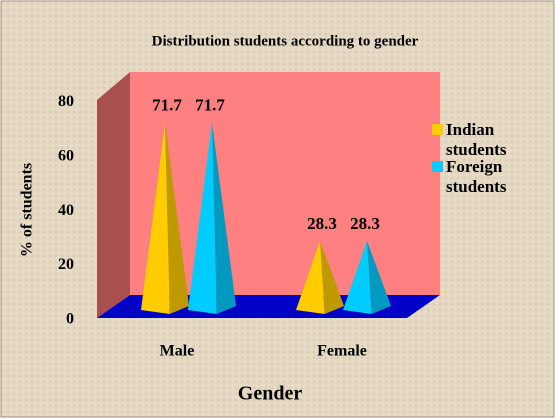 This screenshot has width=555, height=418. Describe the element at coordinates (66, 155) in the screenshot. I see `y-tick-label: 60` at that location.